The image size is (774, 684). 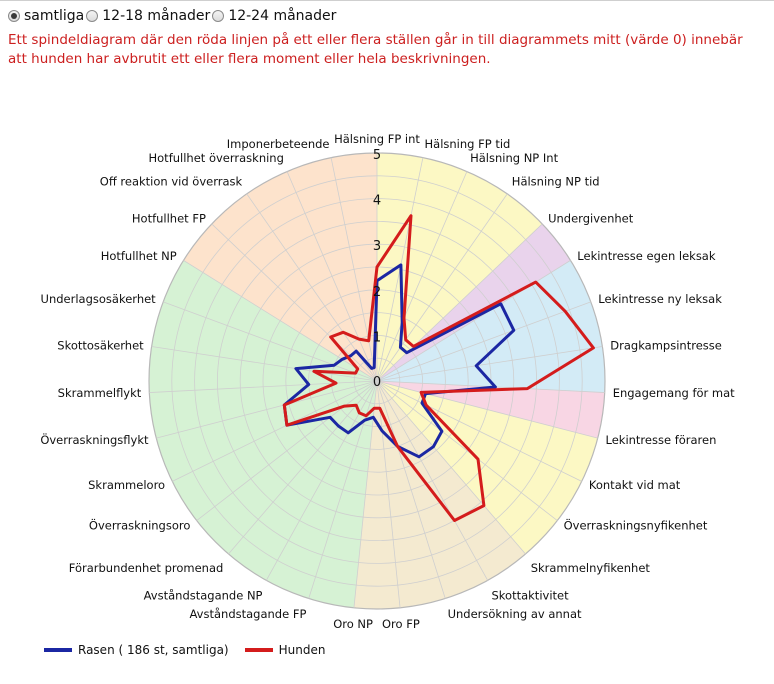 I want to click on chart-category-label: Off reaktion vid överrask, so click(x=171, y=181).